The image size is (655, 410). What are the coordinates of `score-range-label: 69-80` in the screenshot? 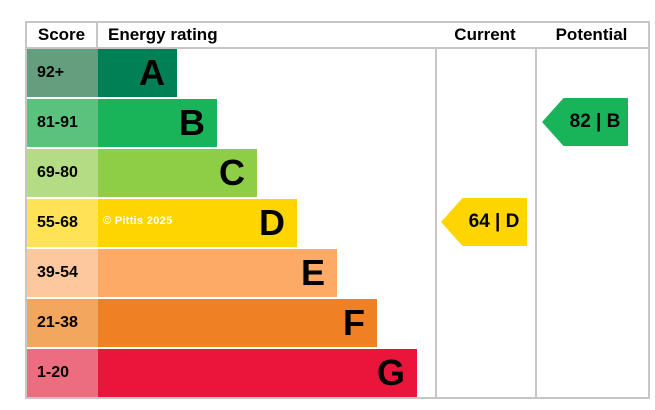 It's located at (62, 173).